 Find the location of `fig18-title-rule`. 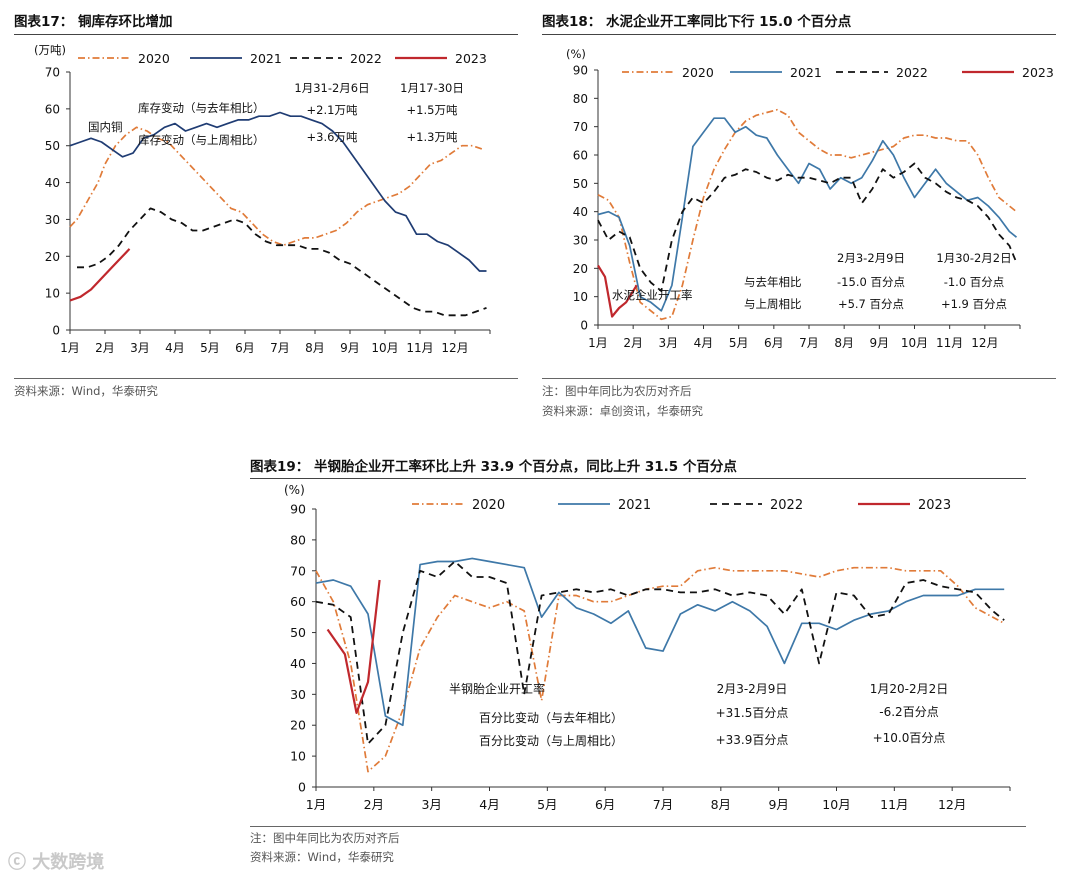

fig18-title-rule is located at coordinates (799, 34).